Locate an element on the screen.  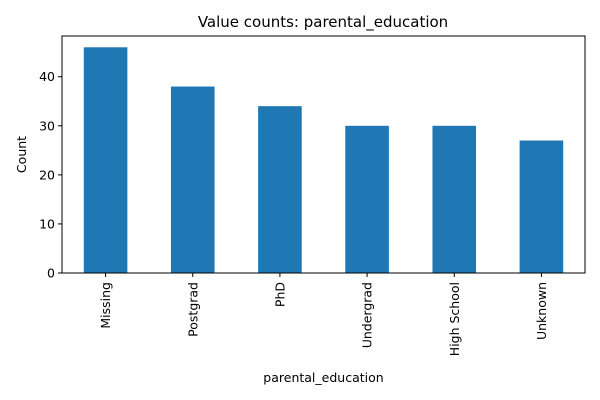
y-axis-ticks: 0 10 20 30 40 is located at coordinates (50, 175).